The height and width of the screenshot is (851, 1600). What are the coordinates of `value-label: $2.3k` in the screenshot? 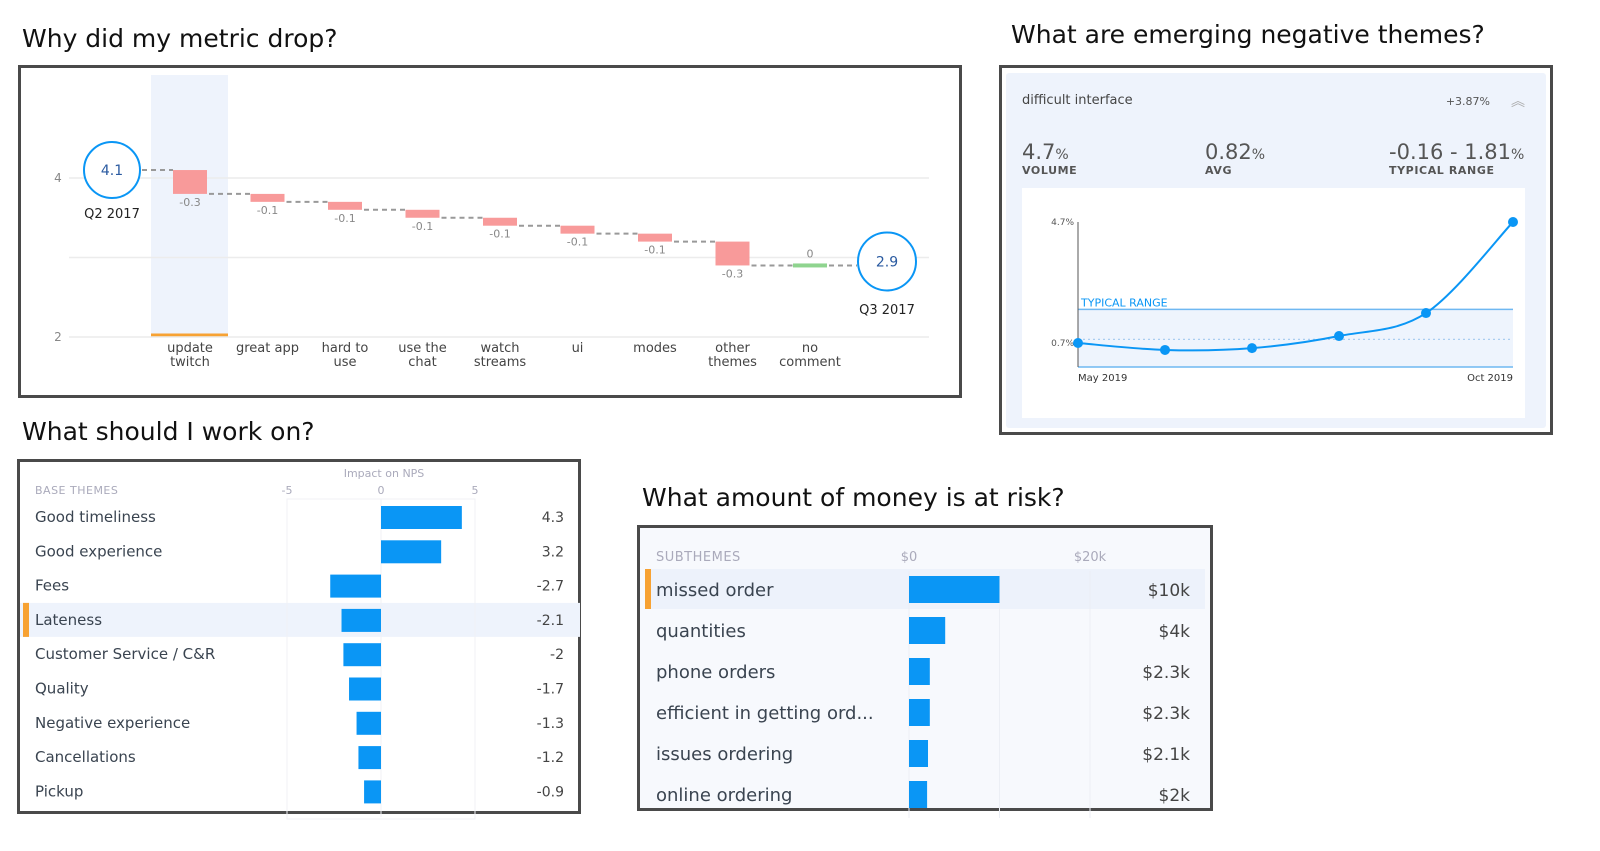 It's located at (1166, 673).